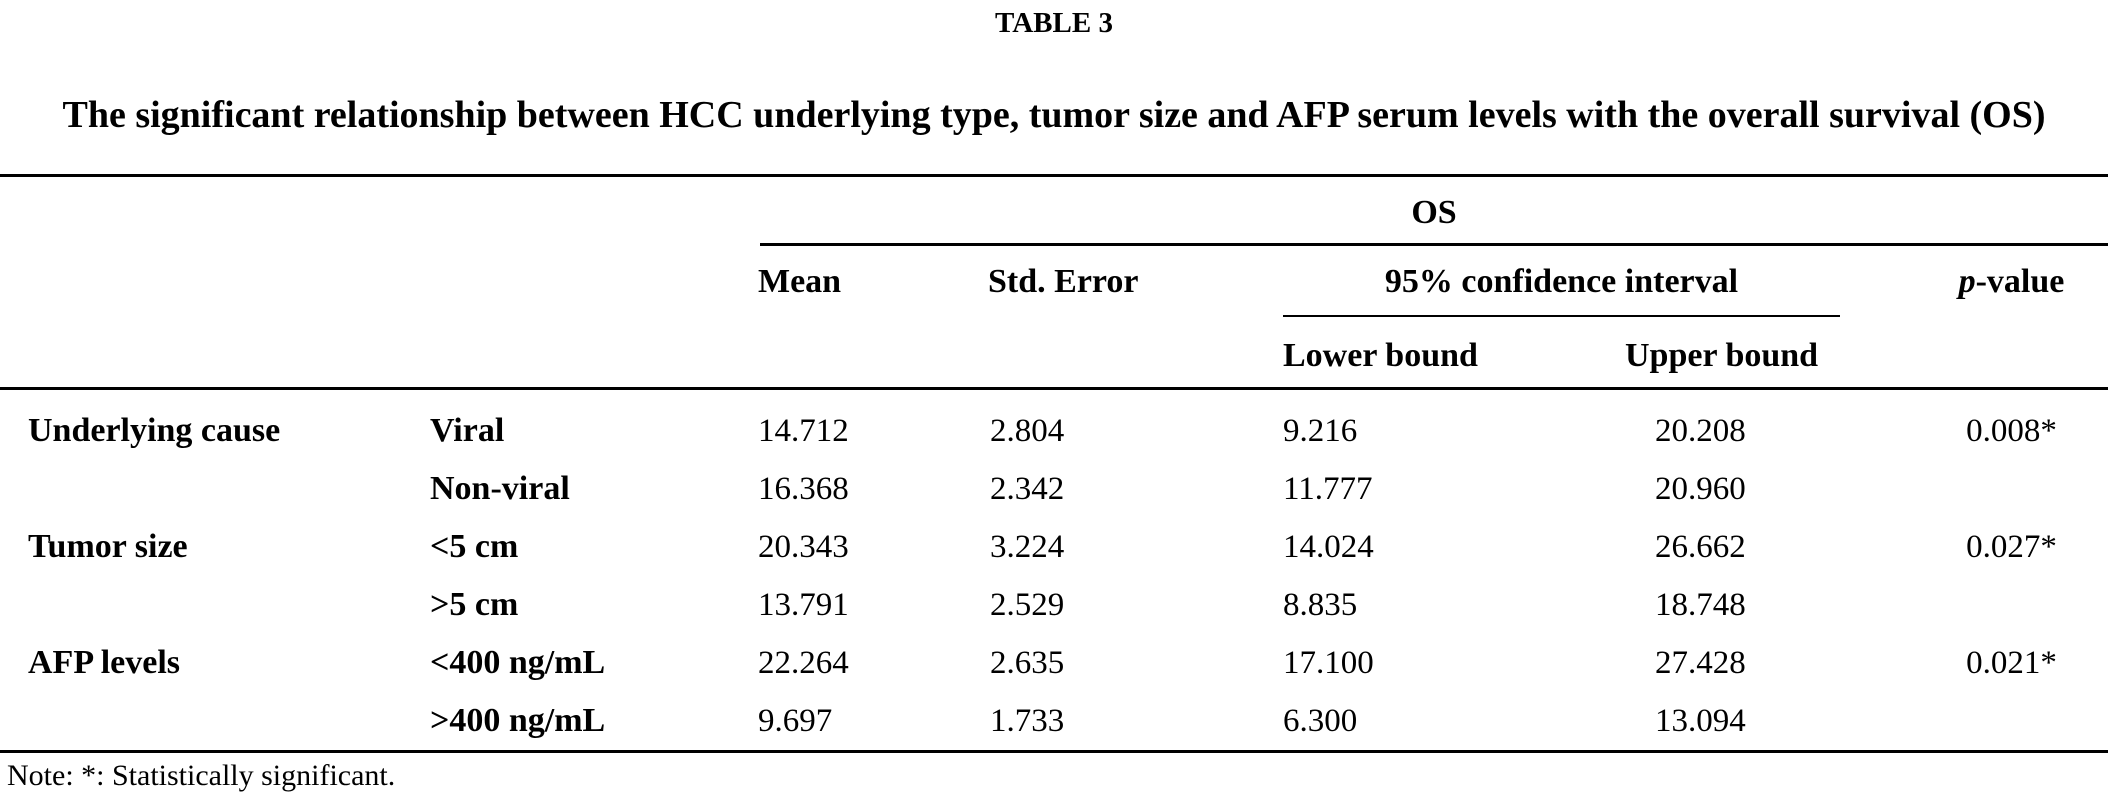 The height and width of the screenshot is (799, 2108). What do you see at coordinates (2011, 663) in the screenshot?
I see `cell-p-value: 0.021*` at bounding box center [2011, 663].